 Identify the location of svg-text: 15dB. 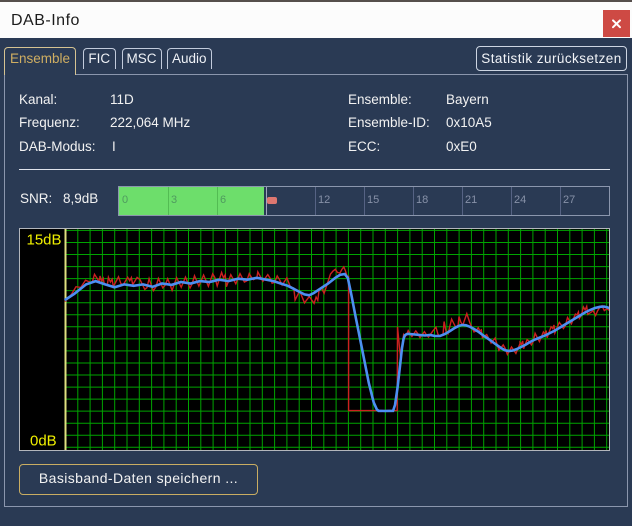
(44, 240).